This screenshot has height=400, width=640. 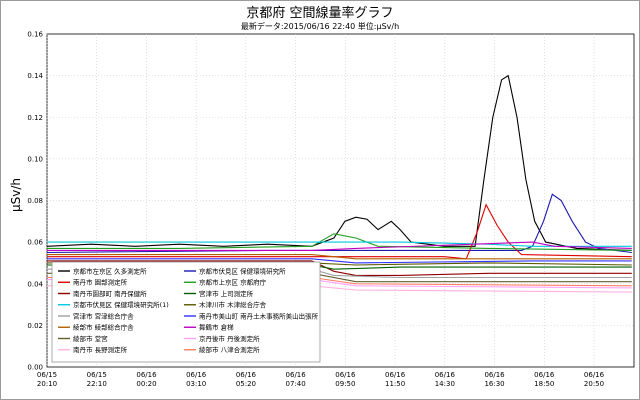 What do you see at coordinates (35, 326) in the screenshot?
I see `y-tick-label: 0.02` at bounding box center [35, 326].